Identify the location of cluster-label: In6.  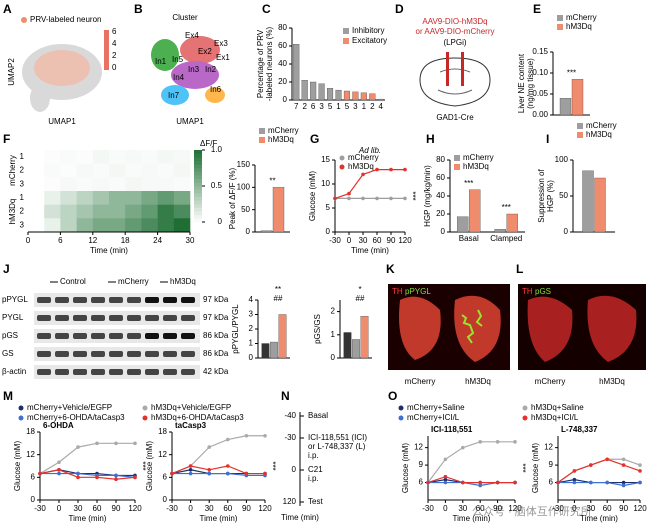
(216, 89).